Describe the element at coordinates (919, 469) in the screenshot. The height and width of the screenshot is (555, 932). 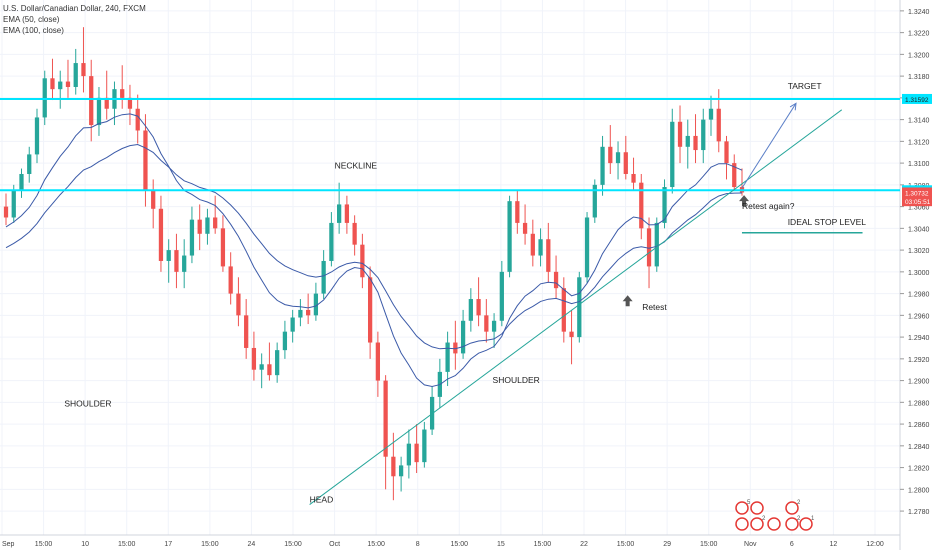
I see `y-tick-label: 1.2820` at that location.